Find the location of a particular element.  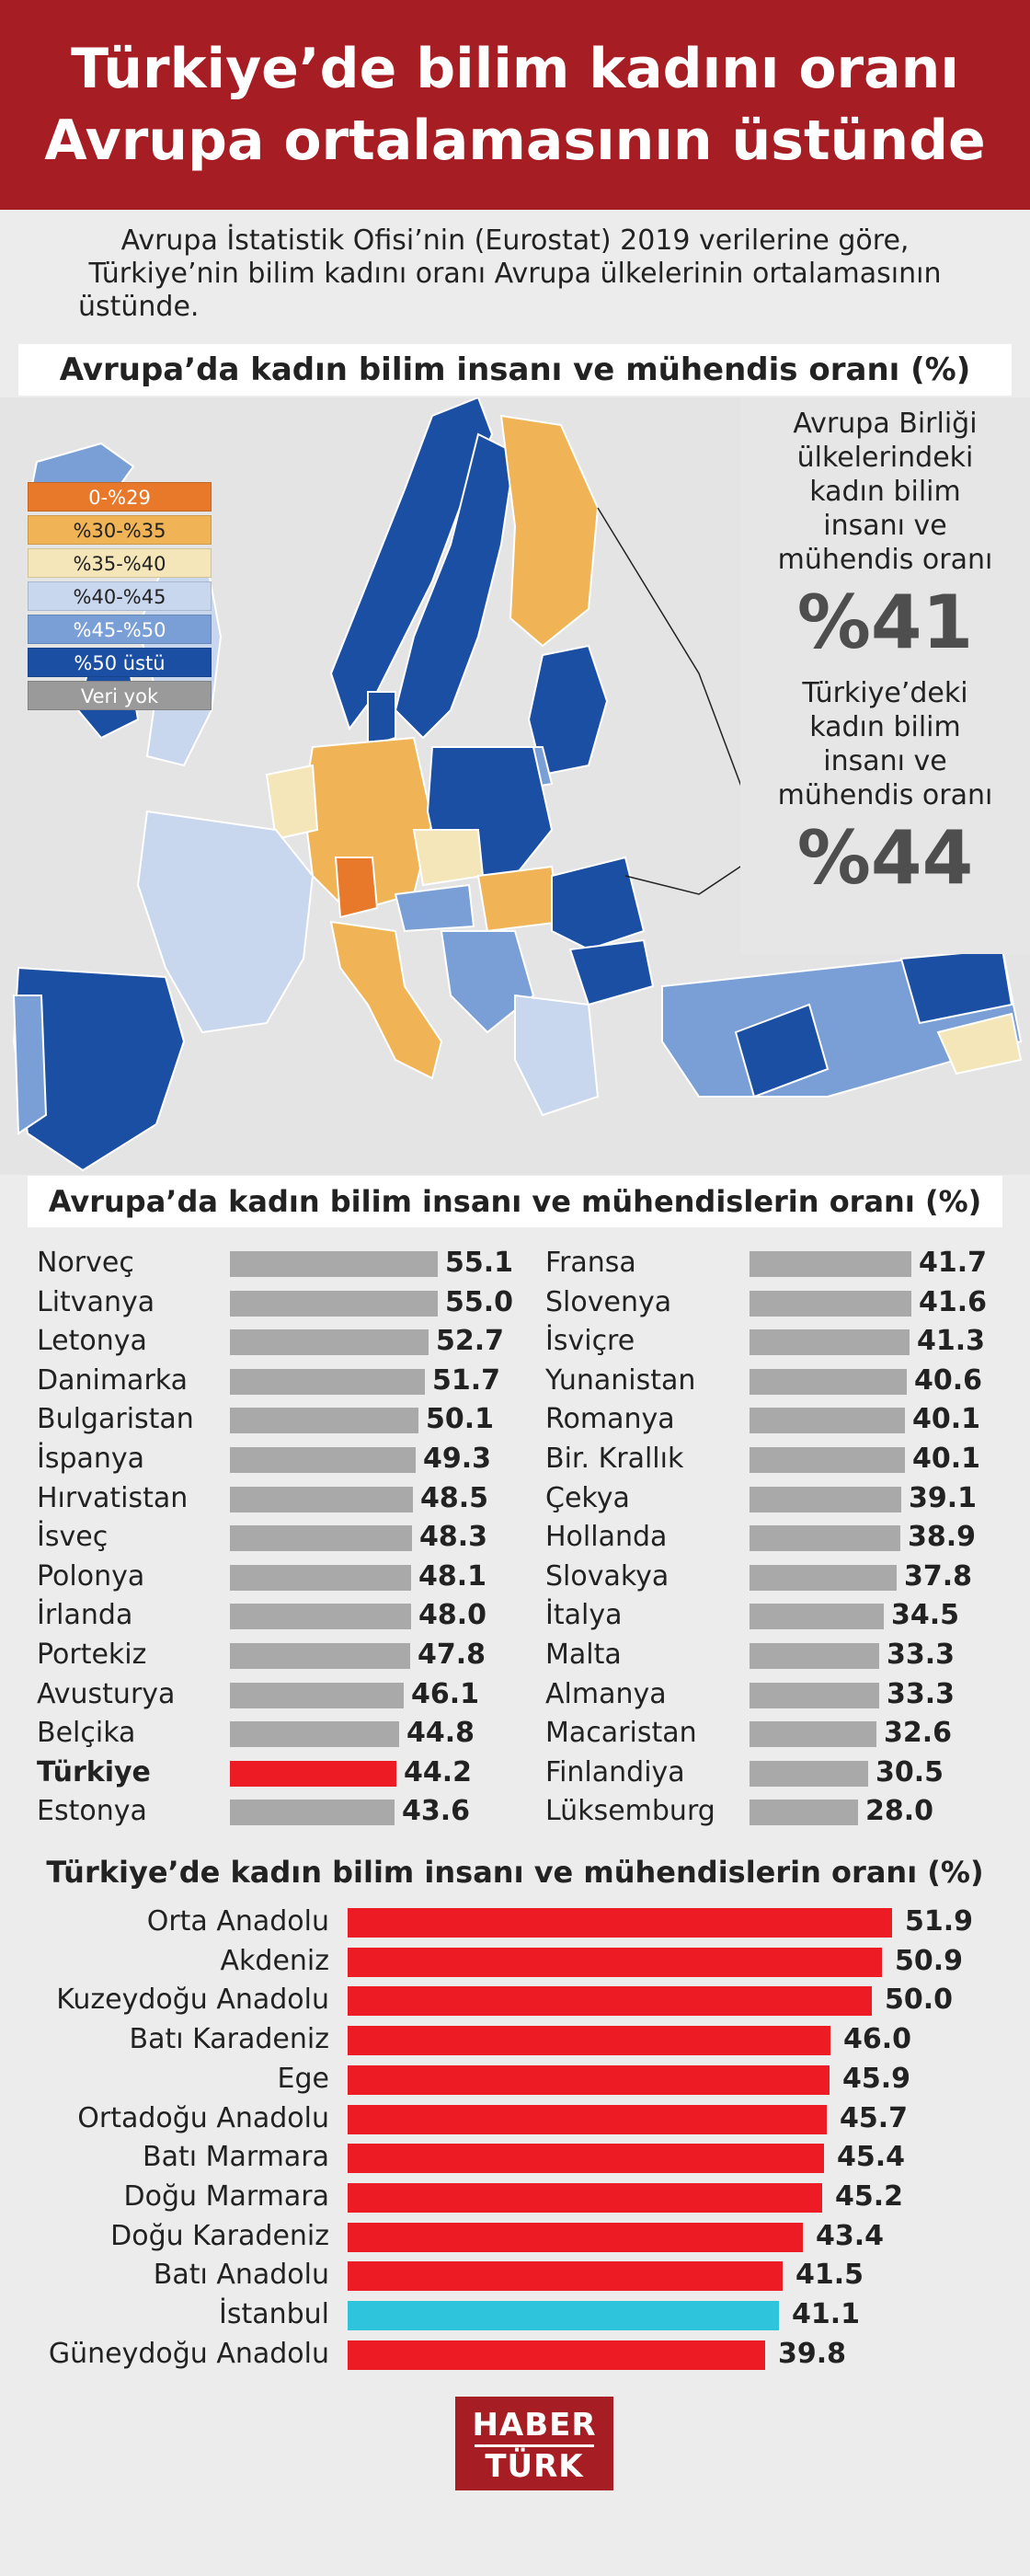

region-bar-row: Güneydoğu Anadolu 39.8 is located at coordinates (515, 2354).